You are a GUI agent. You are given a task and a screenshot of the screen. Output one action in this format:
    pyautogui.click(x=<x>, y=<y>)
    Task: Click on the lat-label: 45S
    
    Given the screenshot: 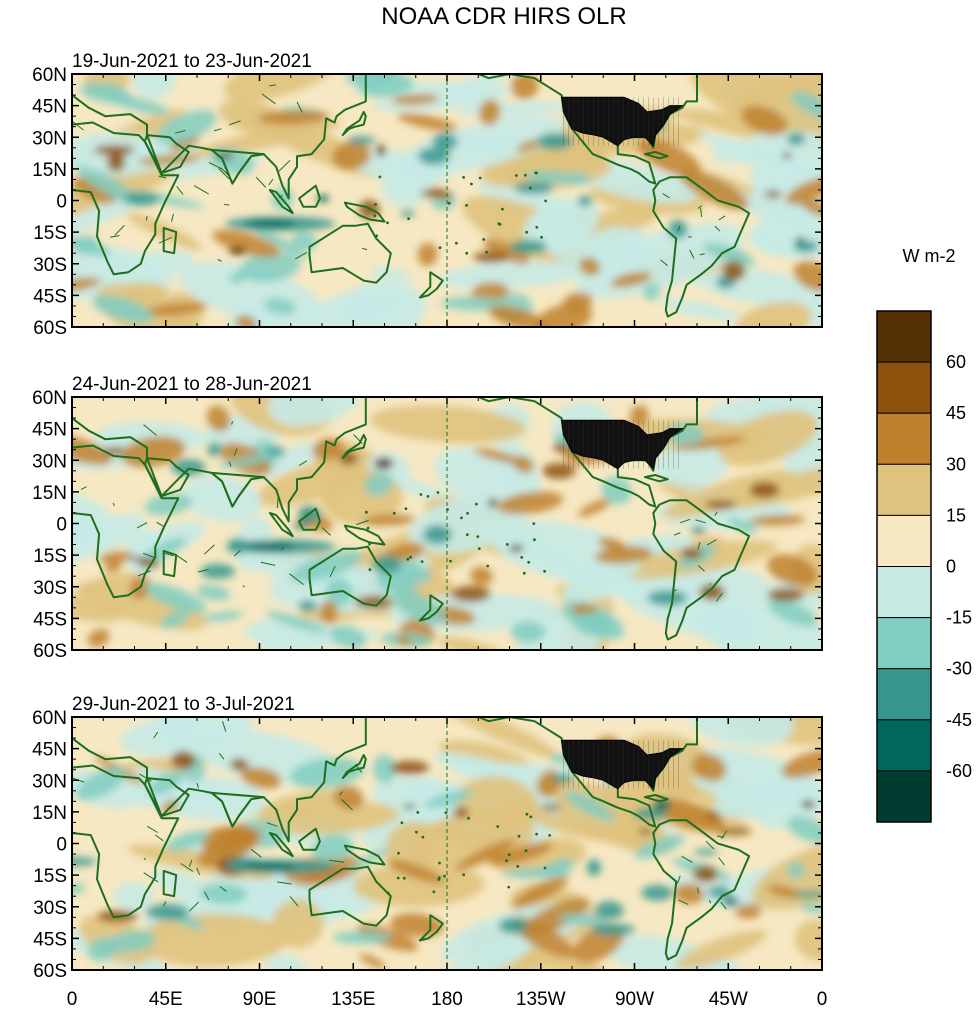 What is the action you would take?
    pyautogui.click(x=50, y=296)
    